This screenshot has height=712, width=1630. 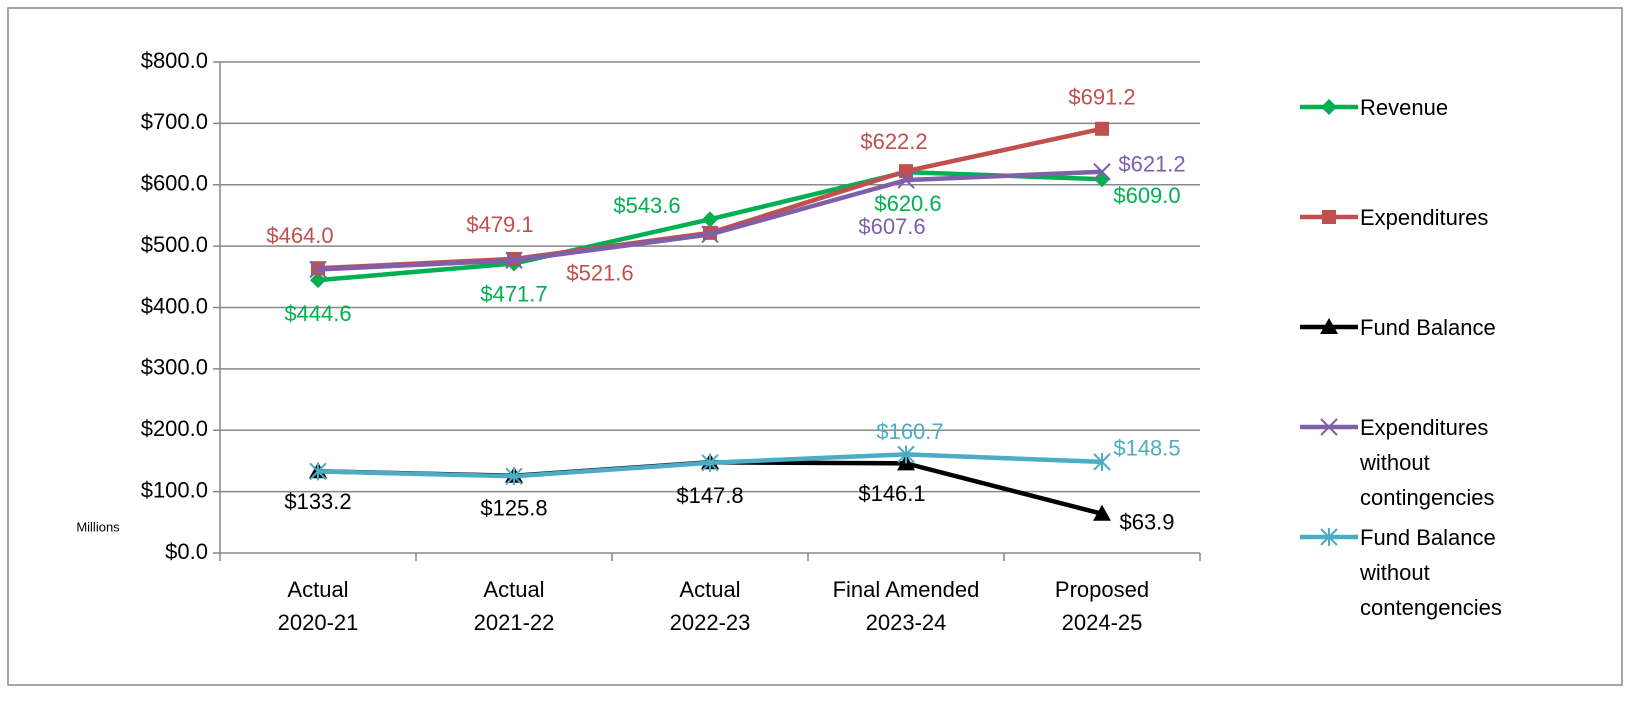 I want to click on data-label: $620.6, so click(x=907, y=203).